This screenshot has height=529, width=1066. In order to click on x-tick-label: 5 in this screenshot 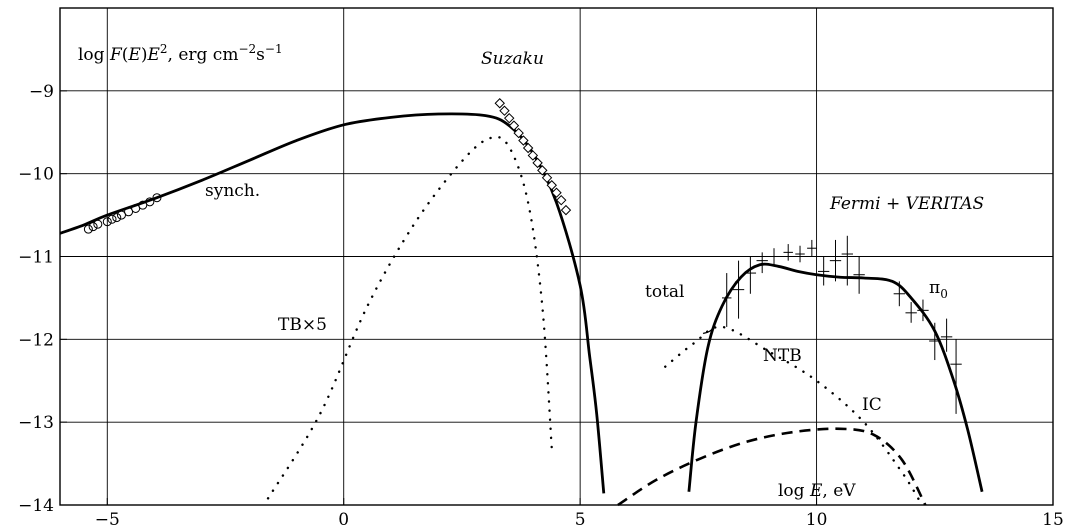, I will do `click(580, 519)`.